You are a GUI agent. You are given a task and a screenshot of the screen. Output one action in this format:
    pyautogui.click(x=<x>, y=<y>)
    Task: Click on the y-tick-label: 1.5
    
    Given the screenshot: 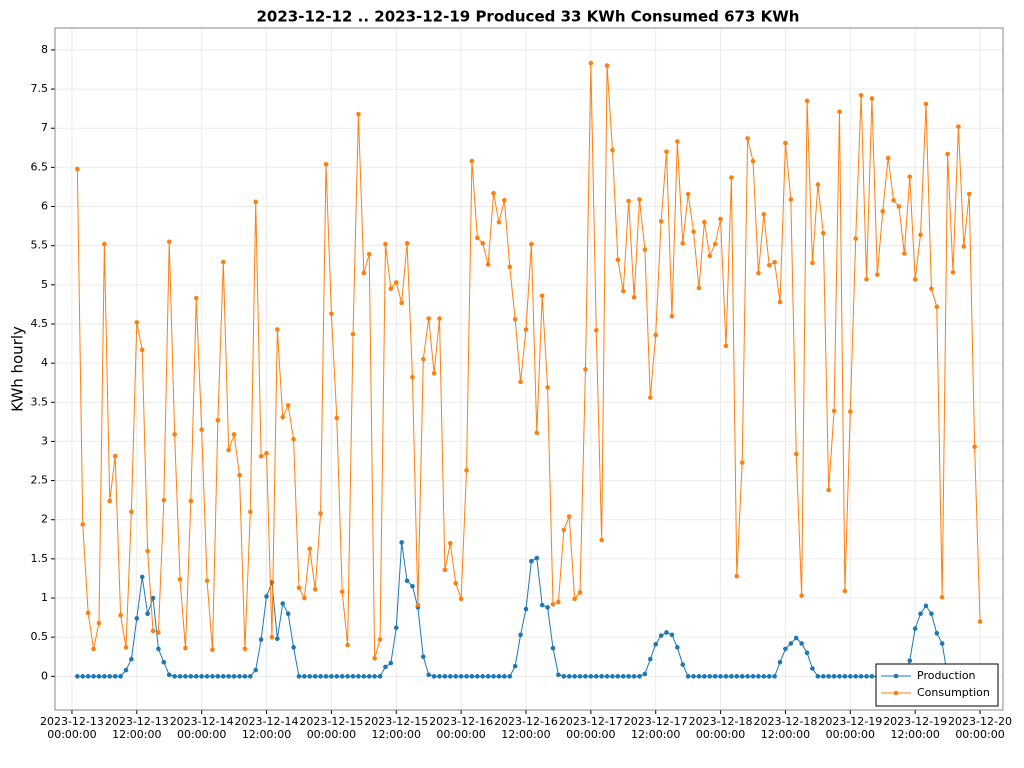 What is the action you would take?
    pyautogui.click(x=40, y=558)
    